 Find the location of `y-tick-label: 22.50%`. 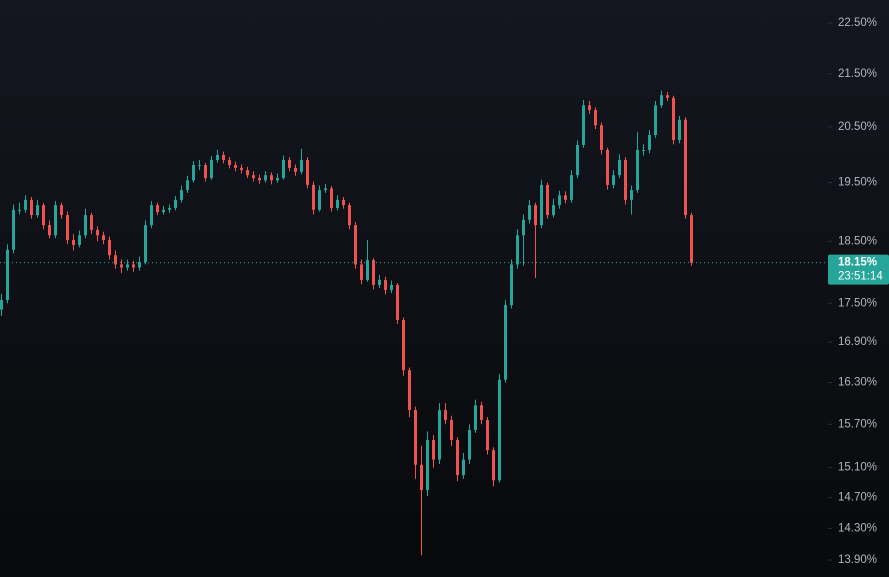

y-tick-label: 22.50% is located at coordinates (857, 23).